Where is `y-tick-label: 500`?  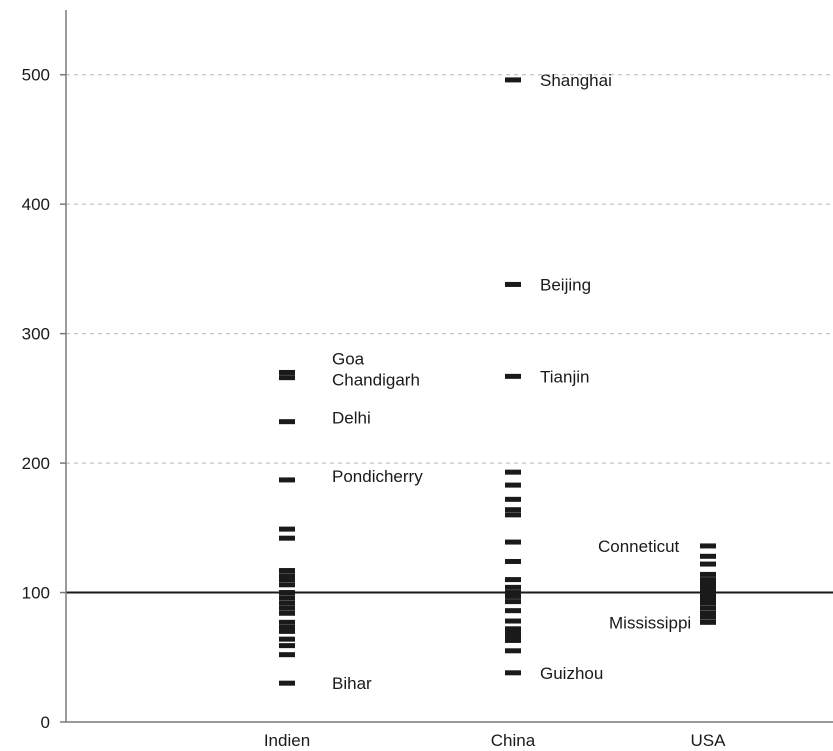
y-tick-label: 500 is located at coordinates (36, 75).